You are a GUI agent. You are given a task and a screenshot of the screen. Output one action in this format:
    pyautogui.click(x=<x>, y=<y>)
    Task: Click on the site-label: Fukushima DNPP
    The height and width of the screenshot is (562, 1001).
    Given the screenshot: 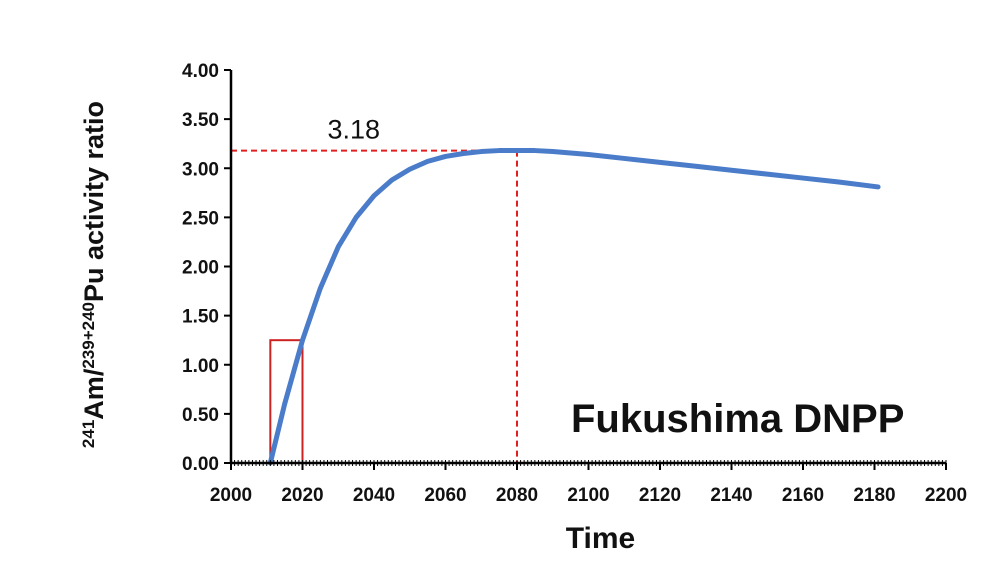 What is the action you would take?
    pyautogui.click(x=737, y=419)
    